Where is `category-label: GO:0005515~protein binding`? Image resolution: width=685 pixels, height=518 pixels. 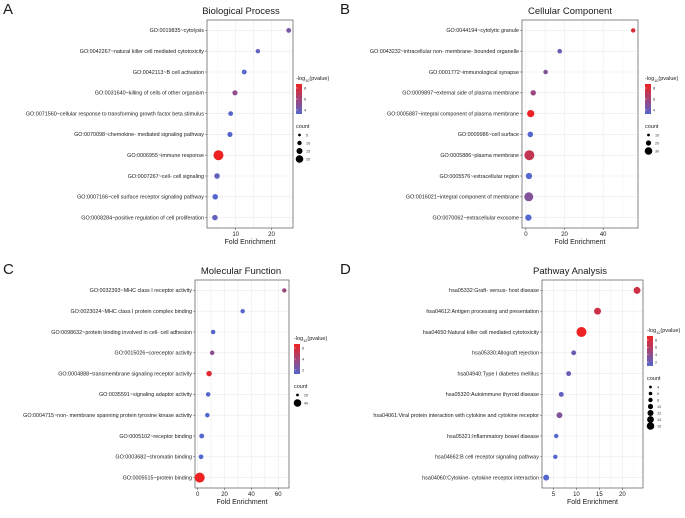 category-label: GO:0005515~protein binding is located at coordinates (157, 478).